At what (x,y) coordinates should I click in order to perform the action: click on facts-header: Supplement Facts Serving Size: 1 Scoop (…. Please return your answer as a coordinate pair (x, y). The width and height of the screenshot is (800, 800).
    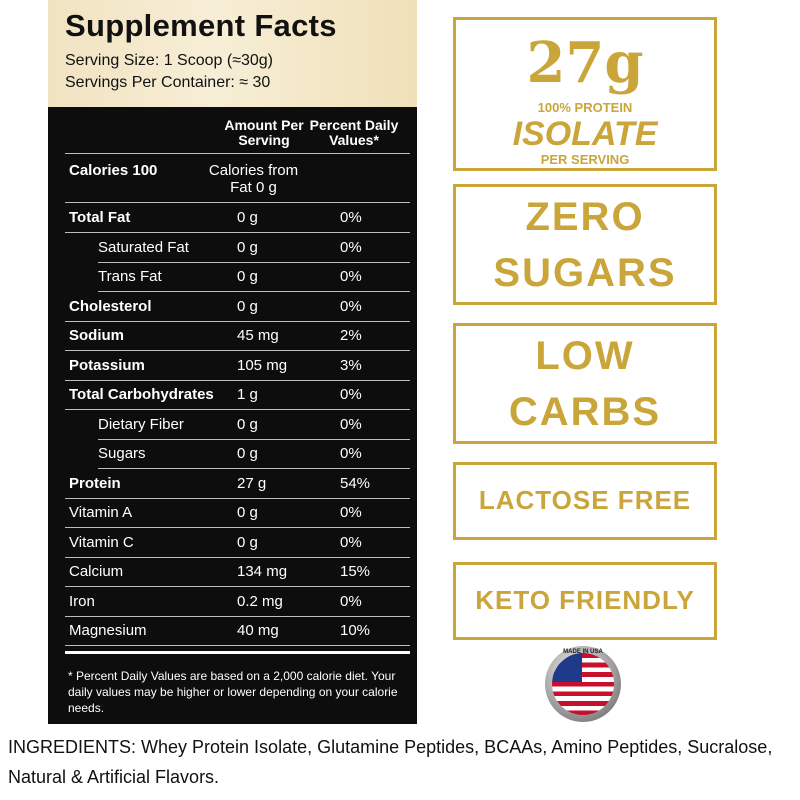
    Looking at the image, I should click on (232, 53).